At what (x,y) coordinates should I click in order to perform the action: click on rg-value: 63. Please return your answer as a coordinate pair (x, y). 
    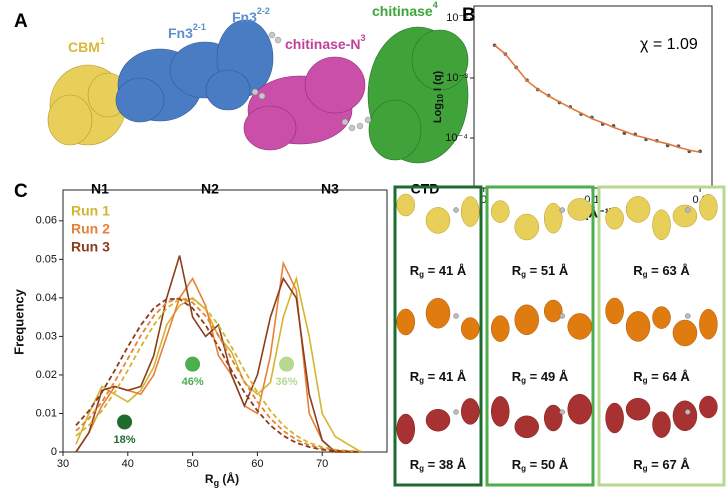
    Looking at the image, I should click on (669, 270).